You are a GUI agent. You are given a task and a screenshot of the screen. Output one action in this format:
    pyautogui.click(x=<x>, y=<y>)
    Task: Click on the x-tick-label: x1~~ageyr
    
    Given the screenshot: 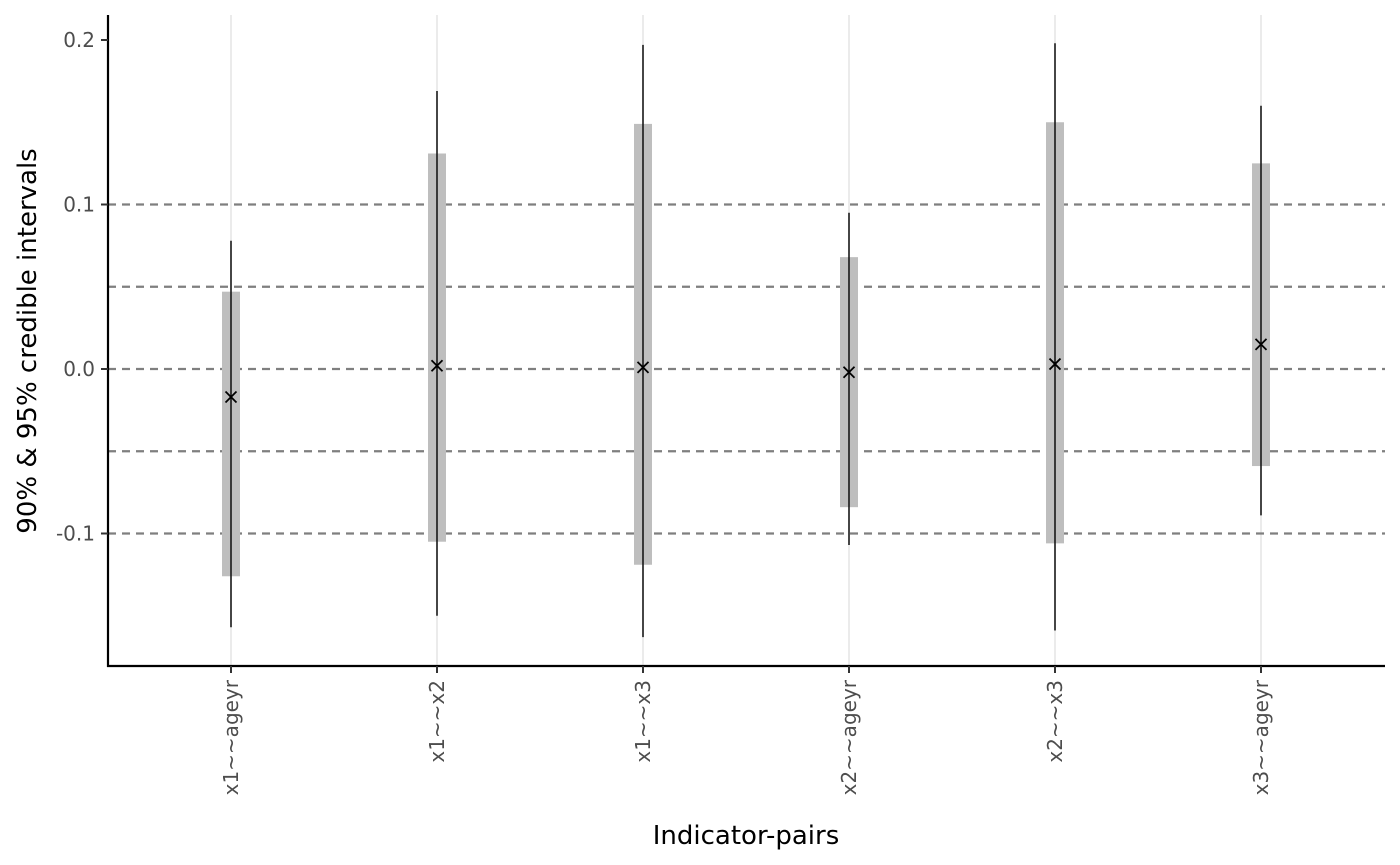 What is the action you would take?
    pyautogui.click(x=231, y=737)
    